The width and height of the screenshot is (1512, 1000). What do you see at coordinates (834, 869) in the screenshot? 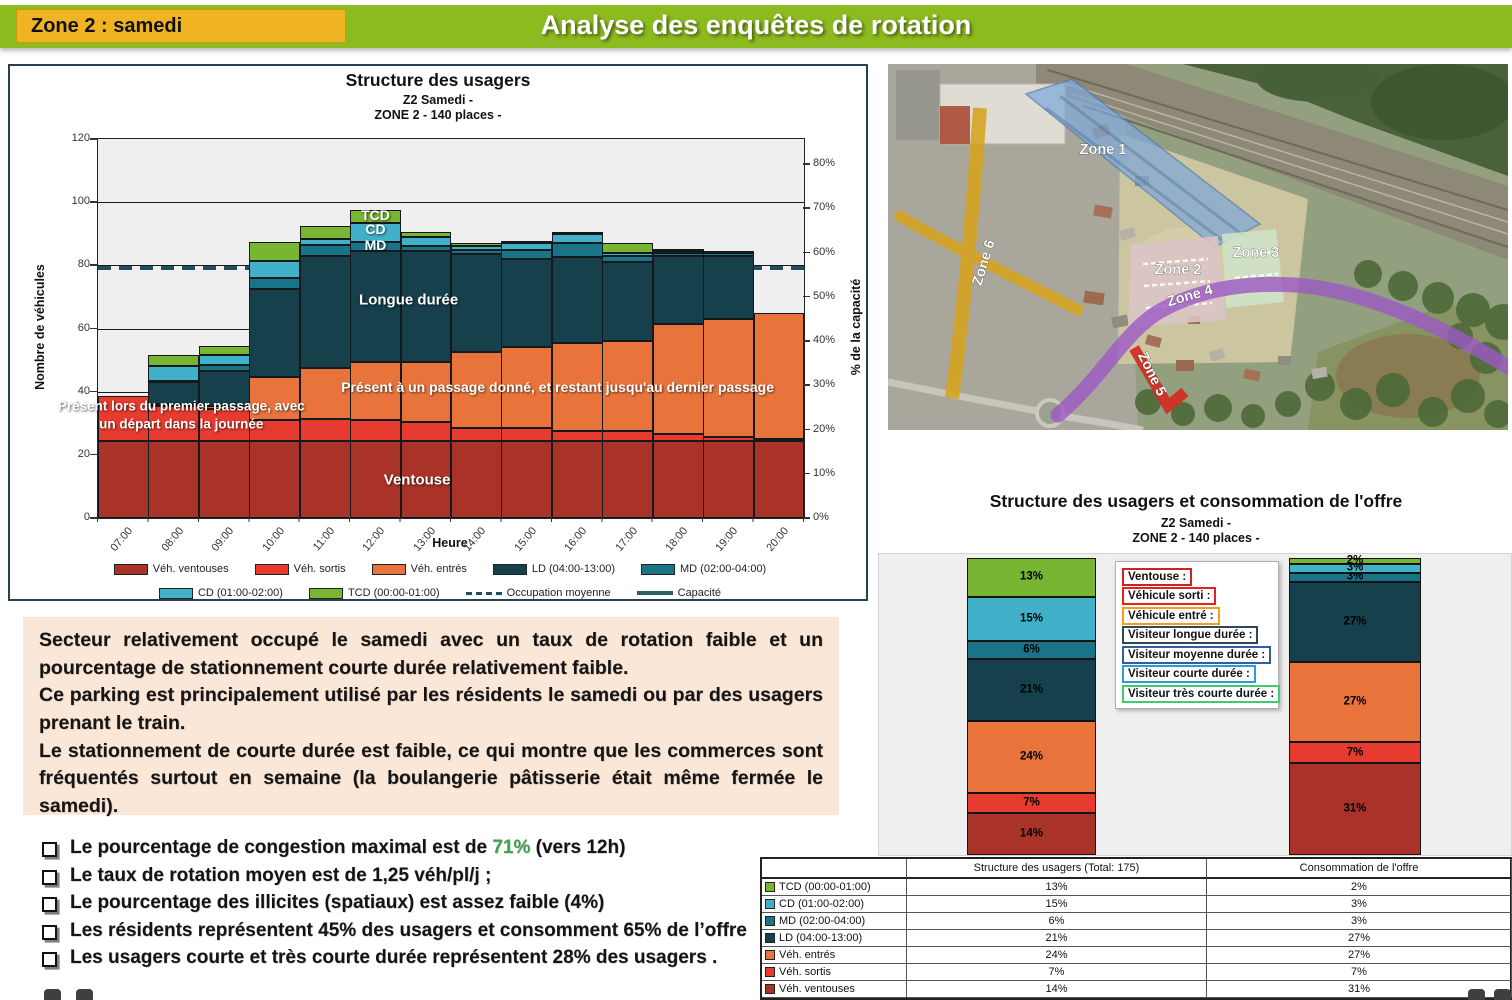
I see `table-header-cell` at bounding box center [834, 869].